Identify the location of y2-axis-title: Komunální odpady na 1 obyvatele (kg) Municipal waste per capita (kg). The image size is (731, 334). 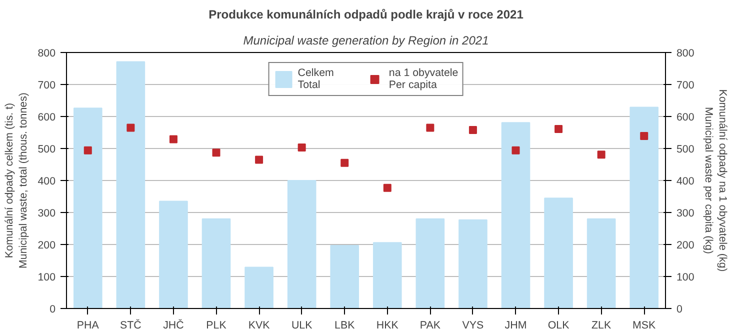
(715, 180).